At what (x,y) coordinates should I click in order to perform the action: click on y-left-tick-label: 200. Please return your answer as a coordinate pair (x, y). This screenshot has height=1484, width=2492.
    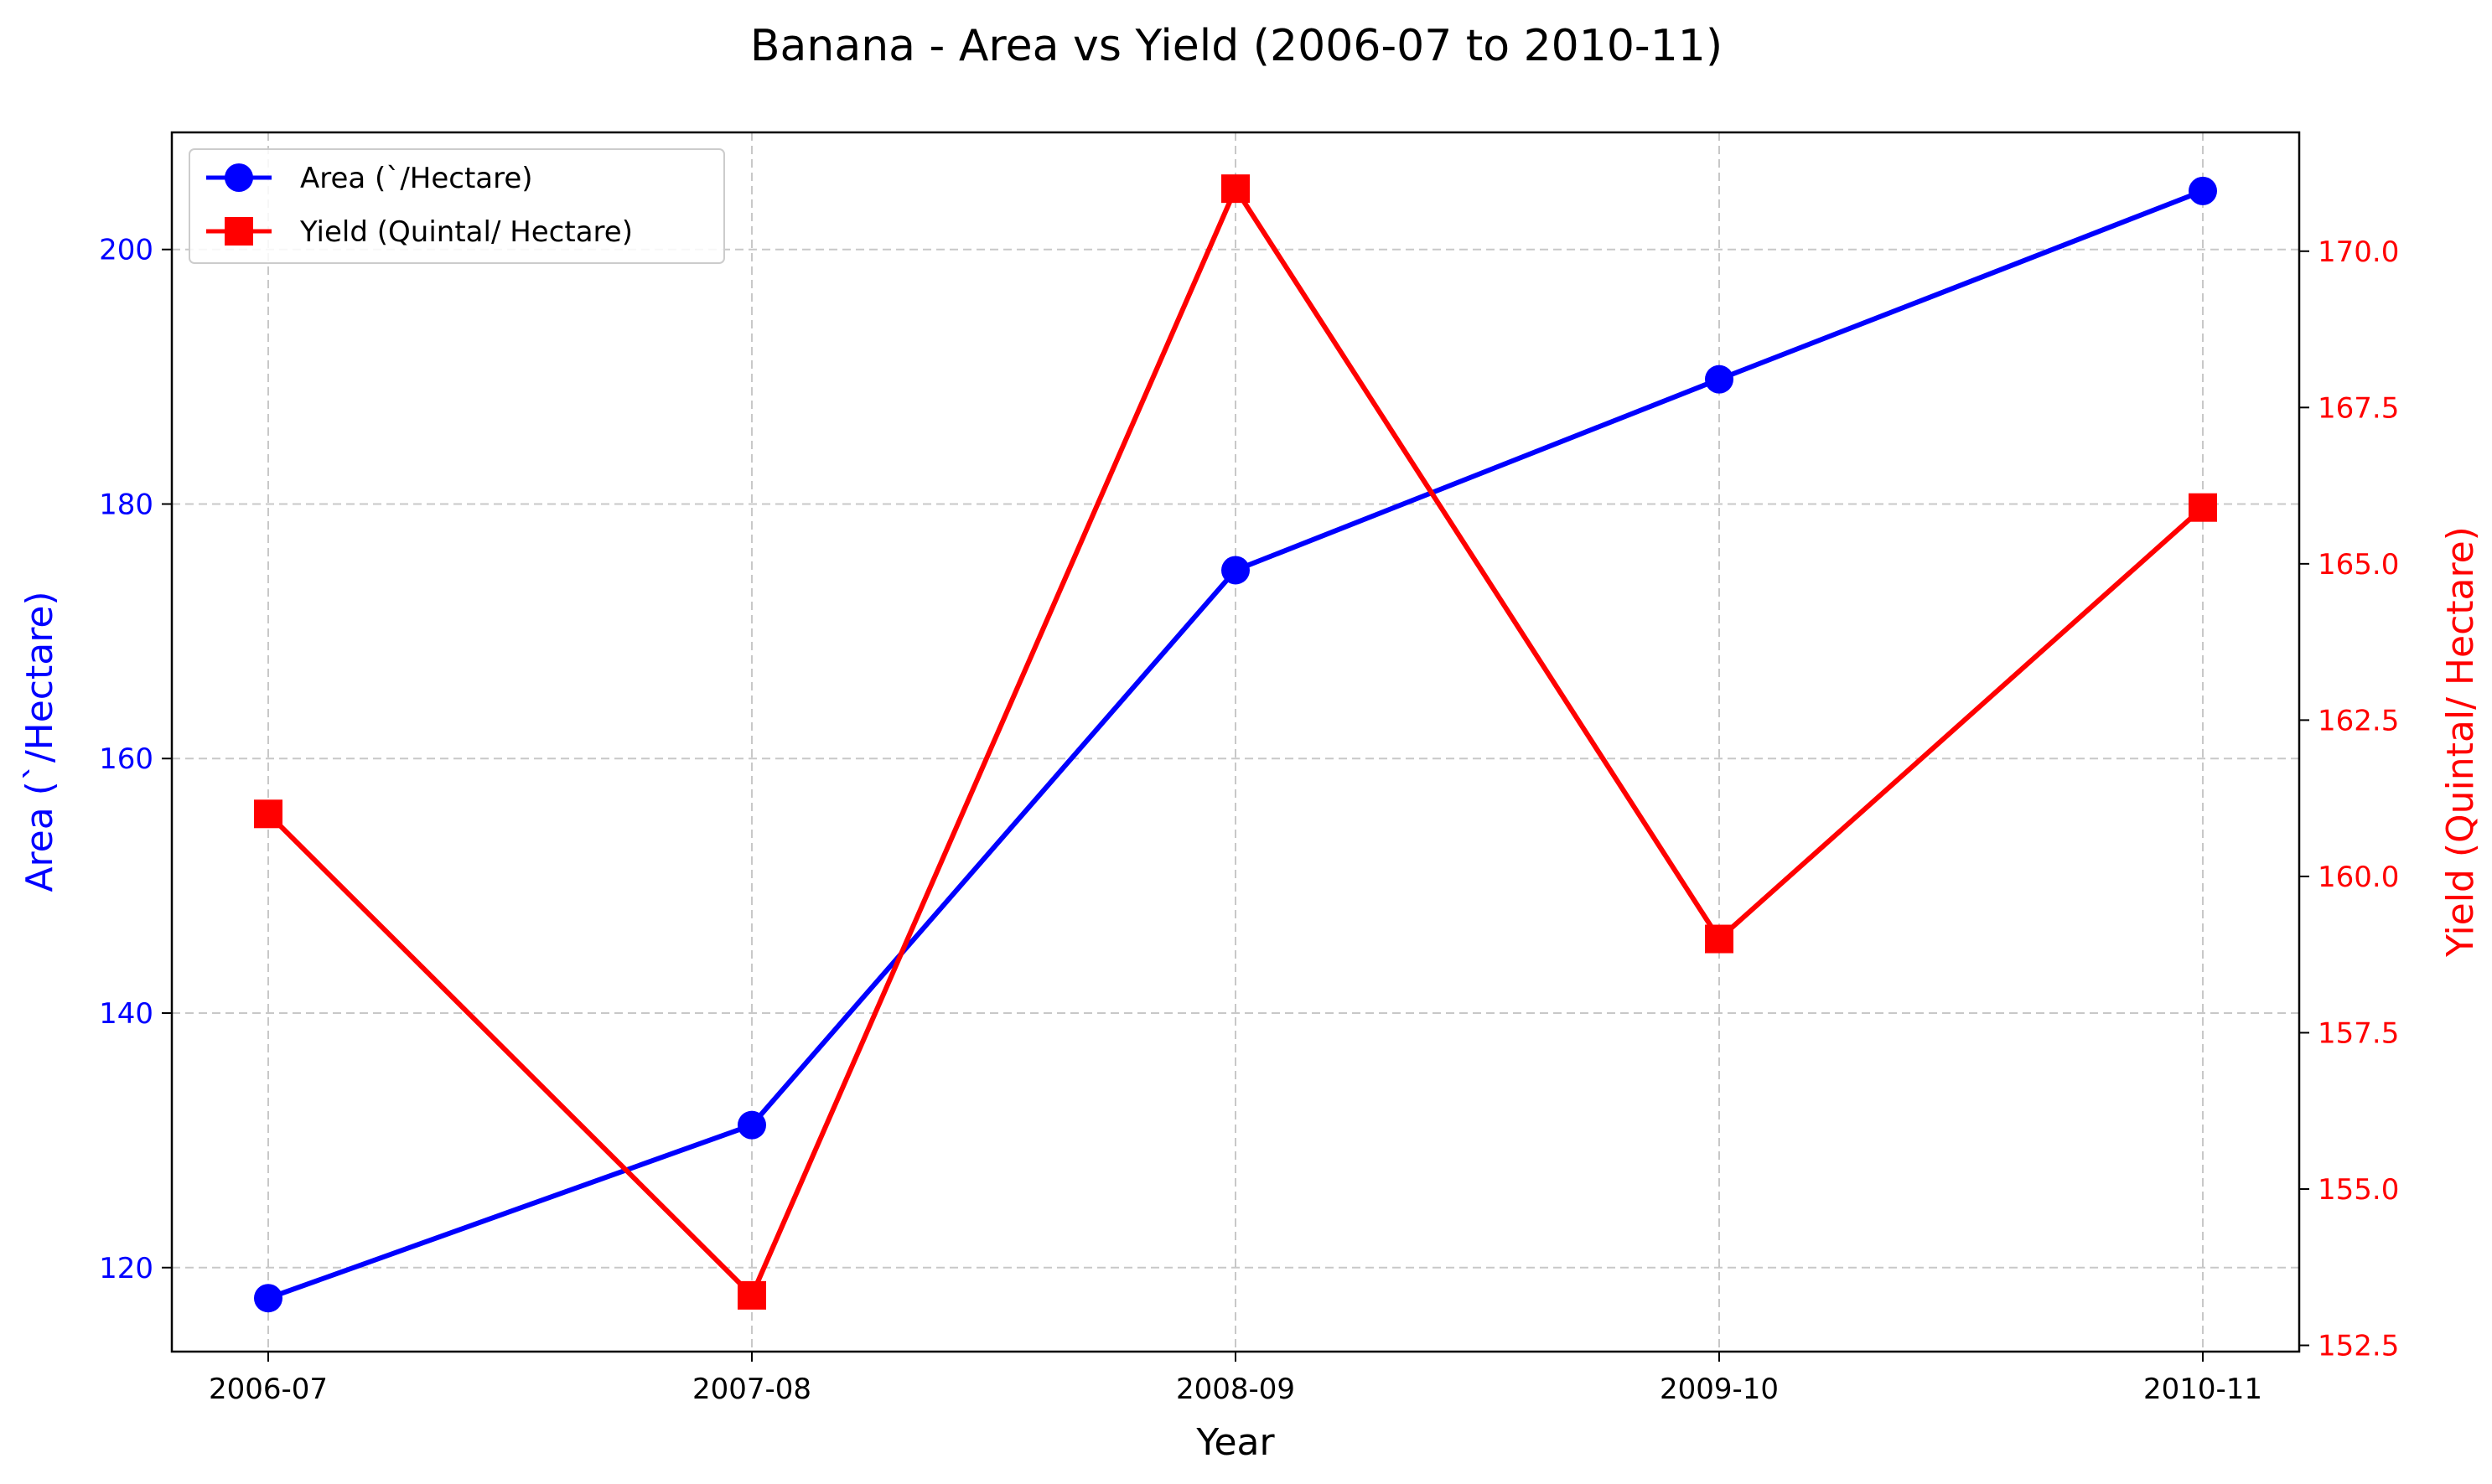
    Looking at the image, I should click on (126, 250).